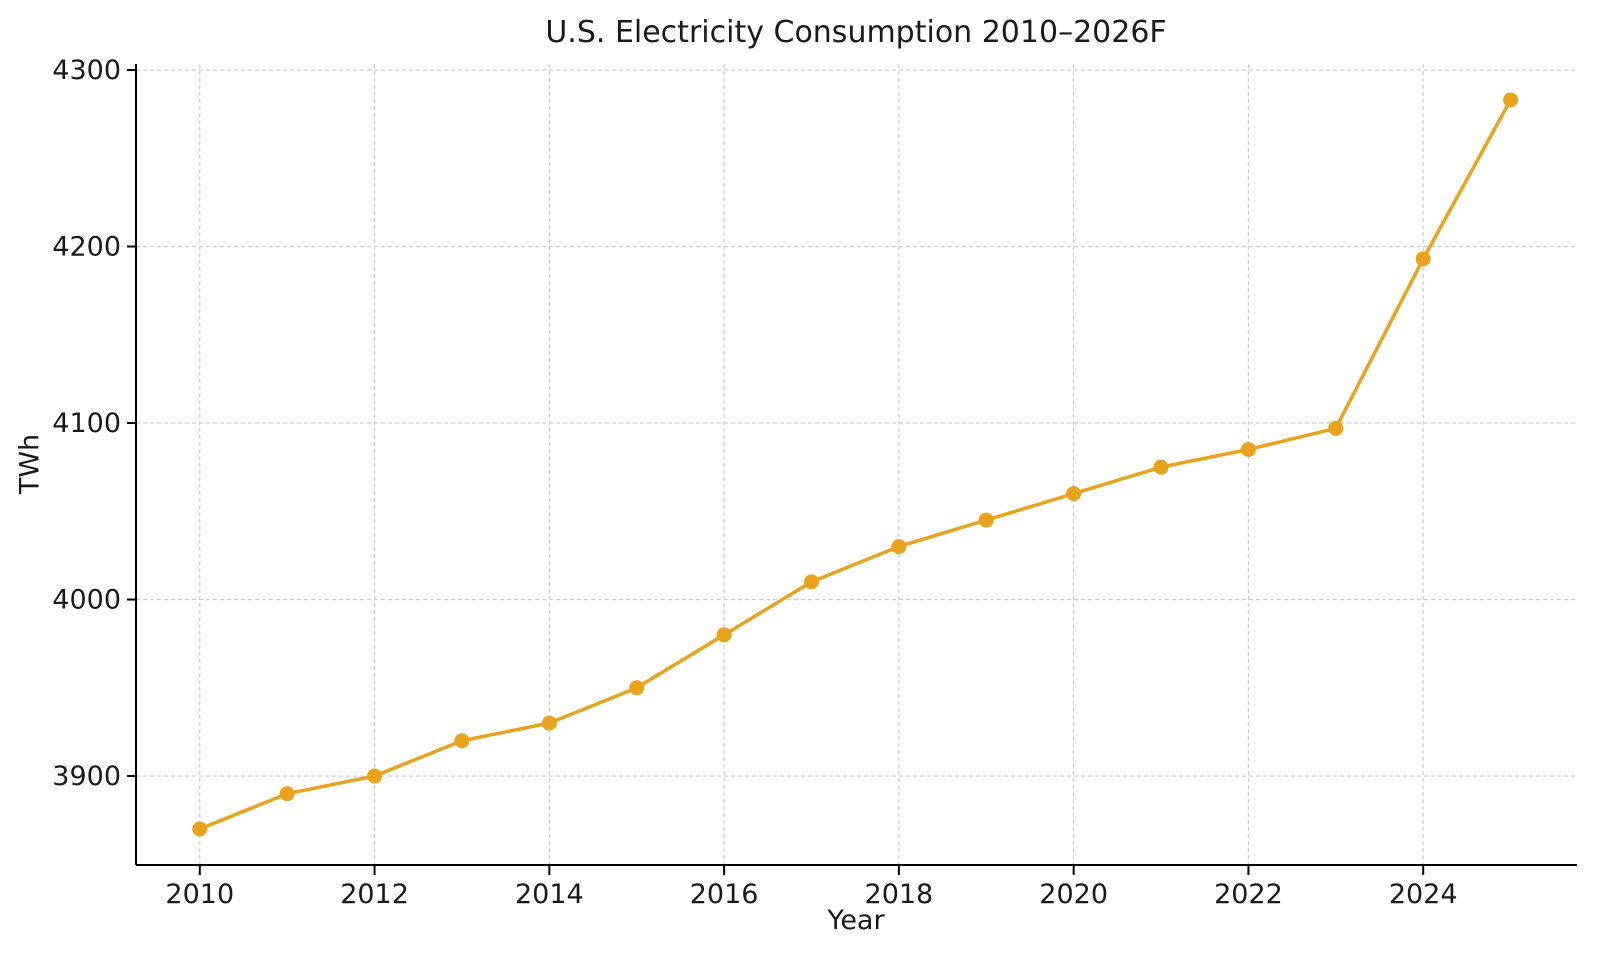 The height and width of the screenshot is (960, 1600). Describe the element at coordinates (856, 32) in the screenshot. I see `chart-title: U.S. Electricity Consumption 2010–2026F` at that location.